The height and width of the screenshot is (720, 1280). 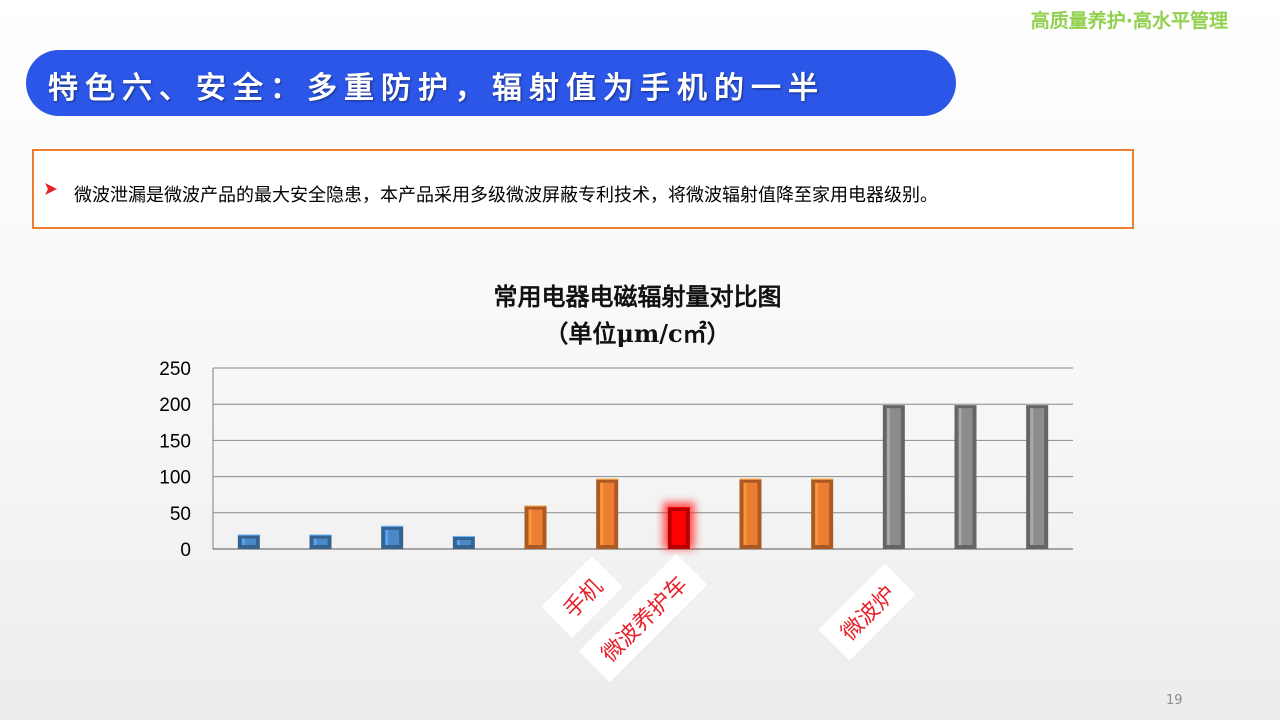 I want to click on y-tick-label: 150, so click(x=175, y=441).